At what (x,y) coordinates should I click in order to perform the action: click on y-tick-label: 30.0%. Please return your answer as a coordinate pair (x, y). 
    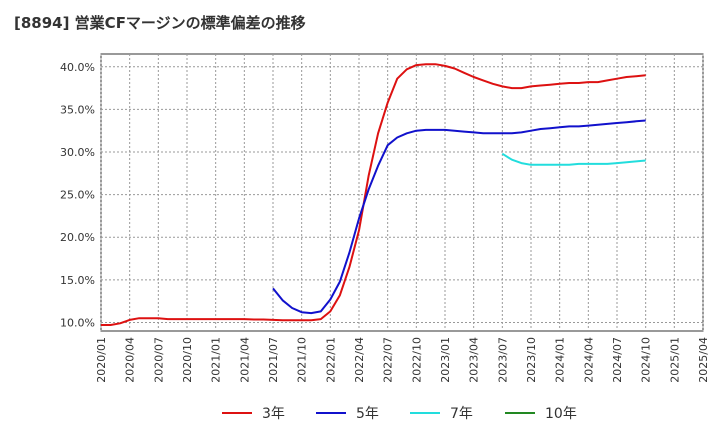
    Looking at the image, I should click on (77, 152).